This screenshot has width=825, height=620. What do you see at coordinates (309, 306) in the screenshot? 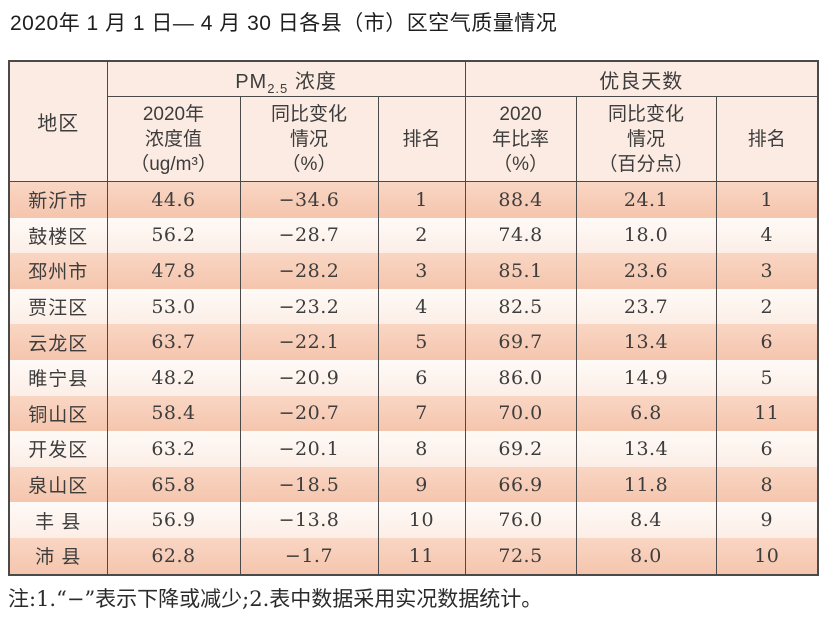
I see `cell-pm-change: −23.2` at bounding box center [309, 306].